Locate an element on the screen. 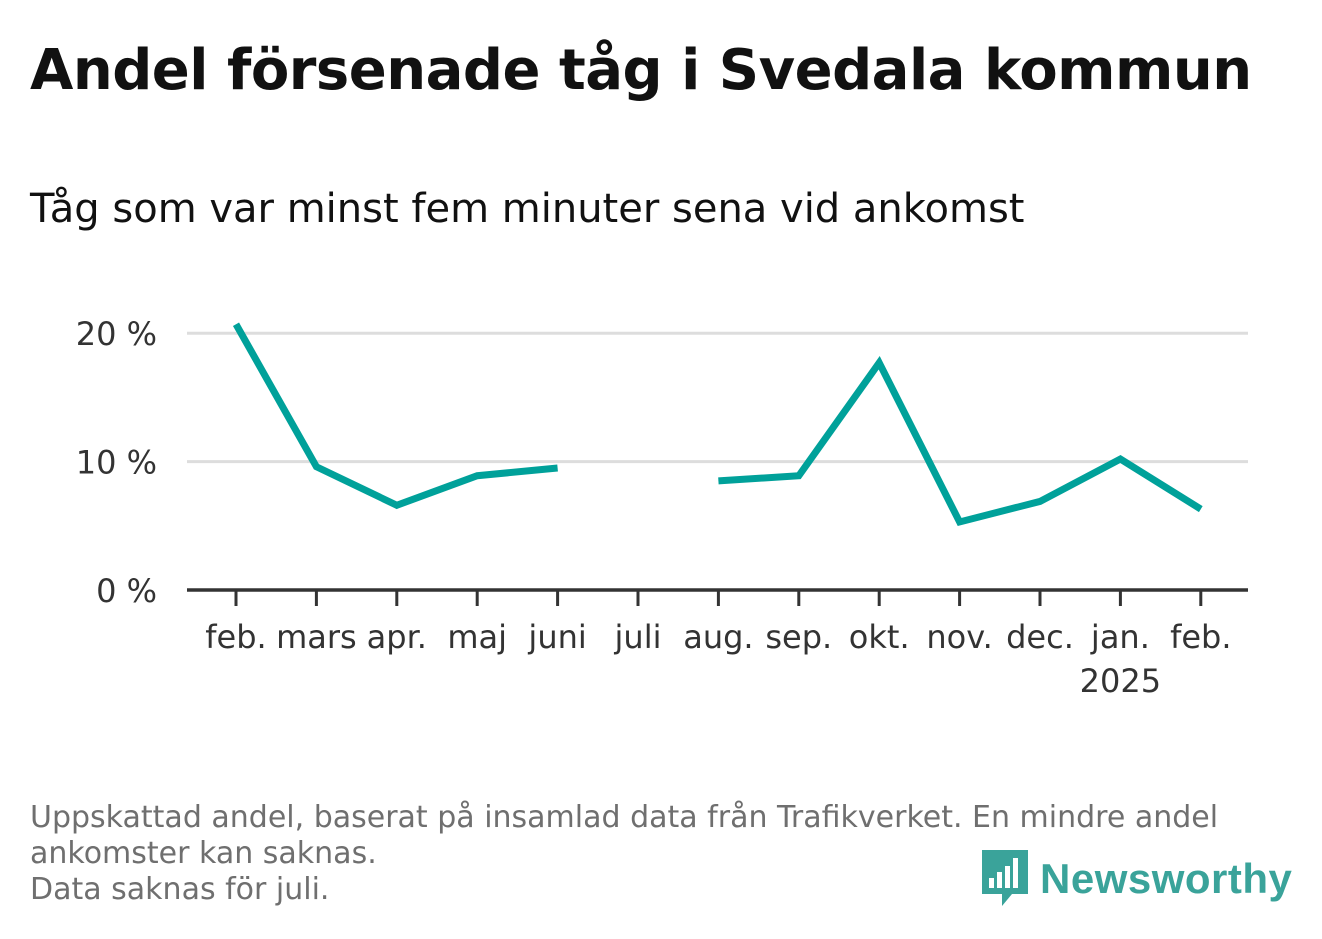  x-tick-label: dec. is located at coordinates (1040, 637).